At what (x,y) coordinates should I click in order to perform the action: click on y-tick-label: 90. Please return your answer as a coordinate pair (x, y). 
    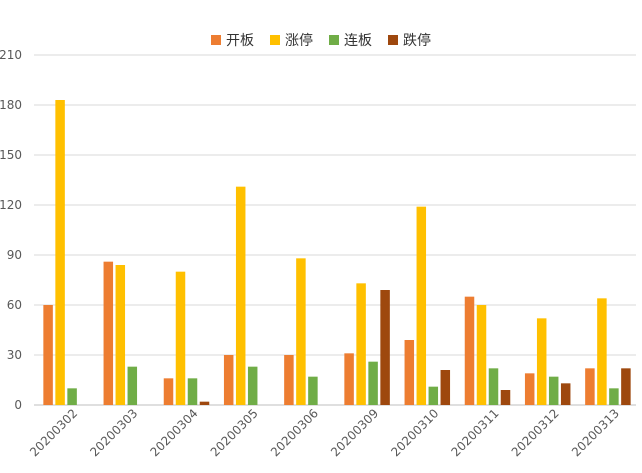
    Looking at the image, I should click on (14, 255).